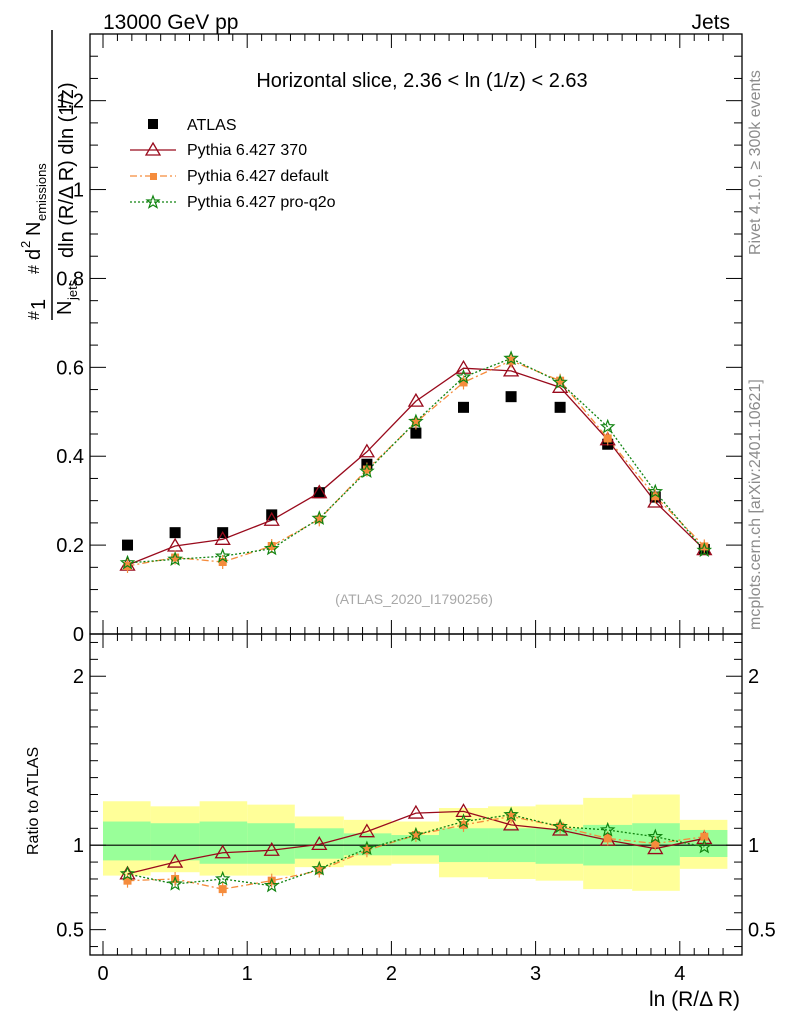 The width and height of the screenshot is (786, 1024). Describe the element at coordinates (78, 635) in the screenshot. I see `main-y-tick-label: 0` at that location.